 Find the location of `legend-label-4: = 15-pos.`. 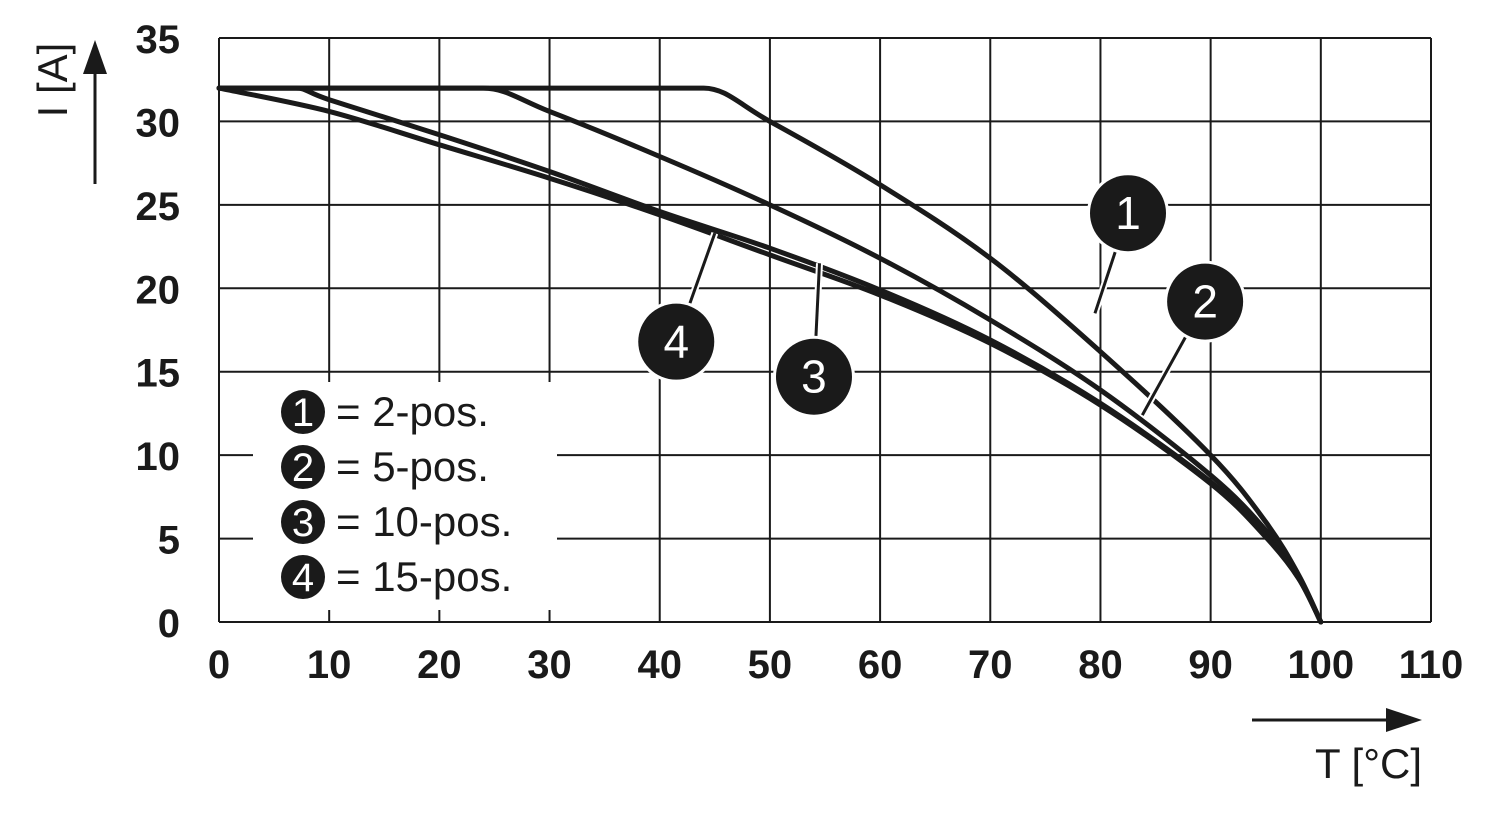

legend-label-4: = 15-pos. is located at coordinates (424, 576).